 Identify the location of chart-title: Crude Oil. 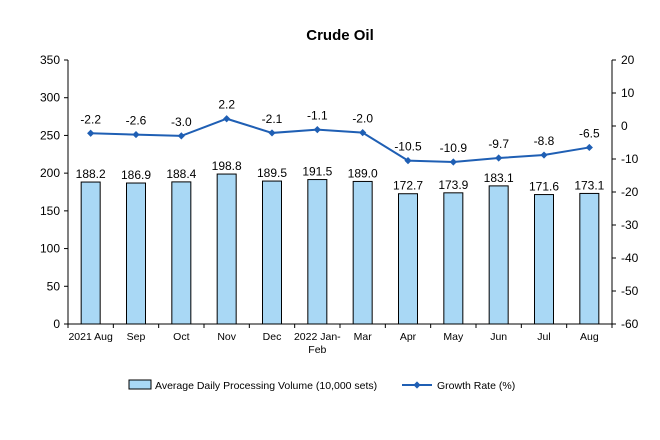
(340, 35).